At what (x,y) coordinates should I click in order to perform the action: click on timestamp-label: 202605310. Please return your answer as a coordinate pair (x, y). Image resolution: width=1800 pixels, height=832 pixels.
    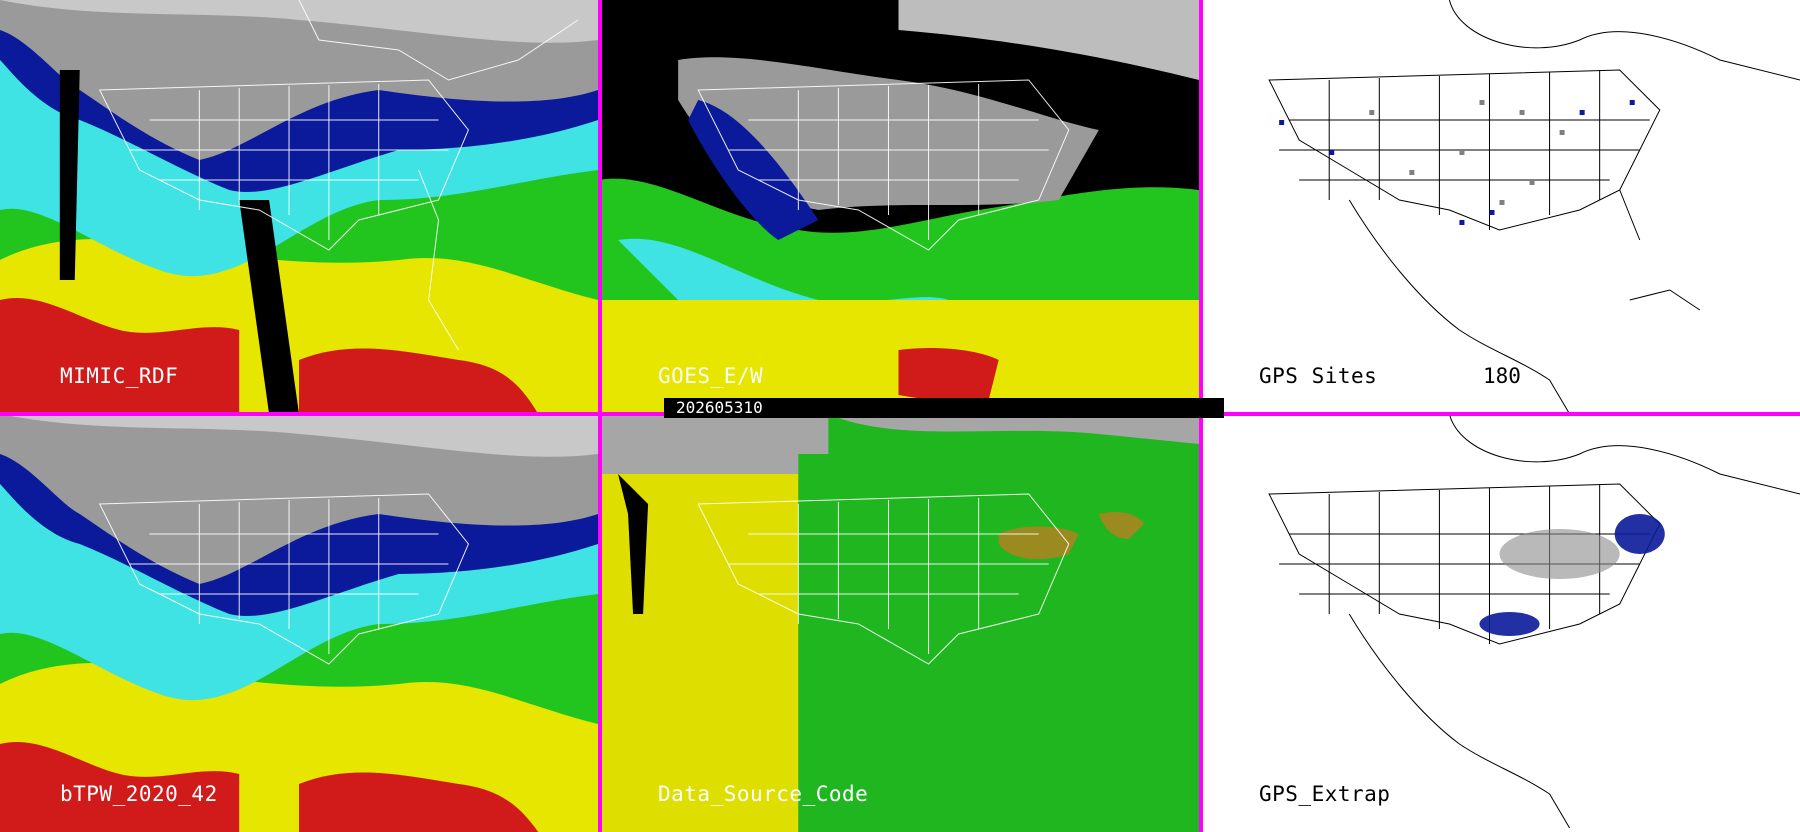
    Looking at the image, I should click on (944, 408).